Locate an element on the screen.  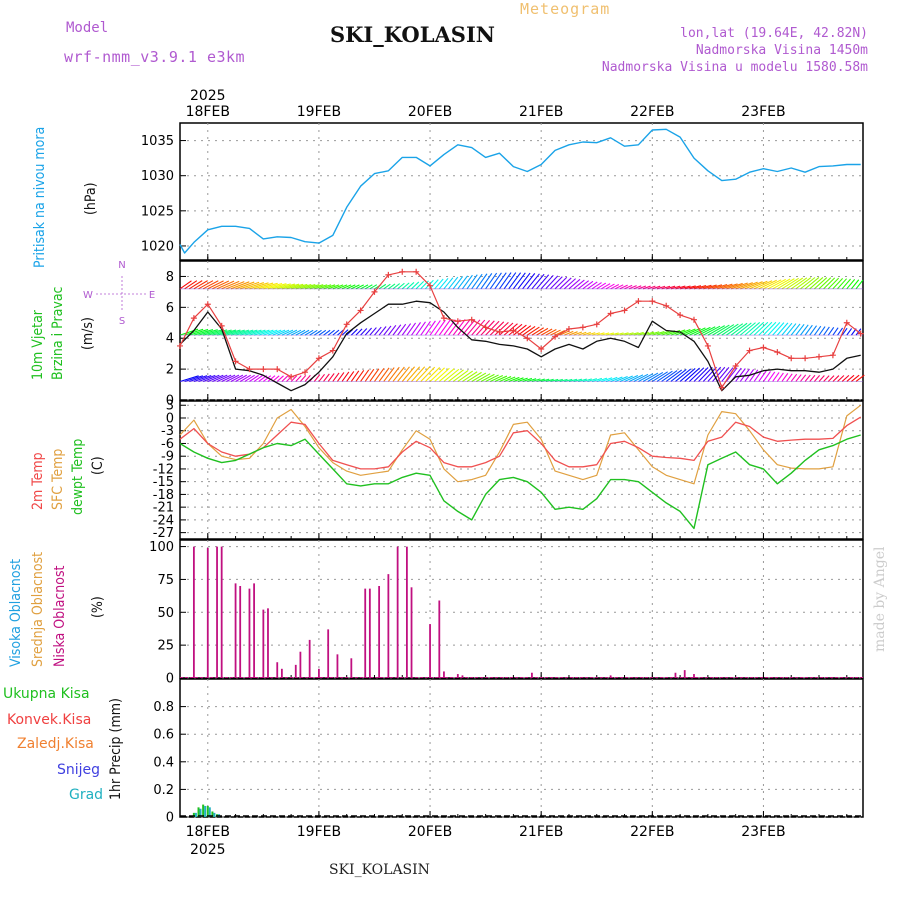
altitude-text: Nadmorska Visina 1450m is located at coordinates (781, 50).